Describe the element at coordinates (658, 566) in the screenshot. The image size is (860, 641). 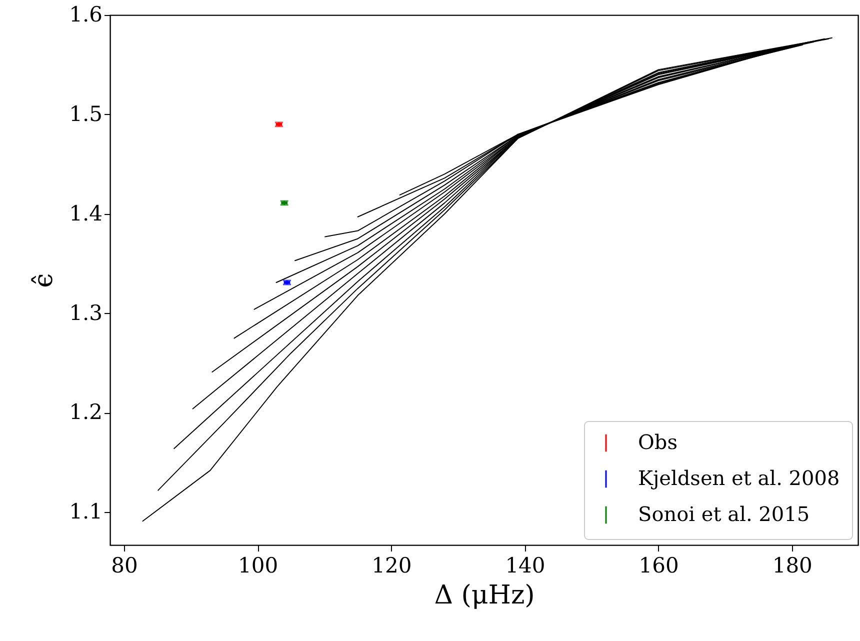
I see `x-tick-label: 160` at that location.